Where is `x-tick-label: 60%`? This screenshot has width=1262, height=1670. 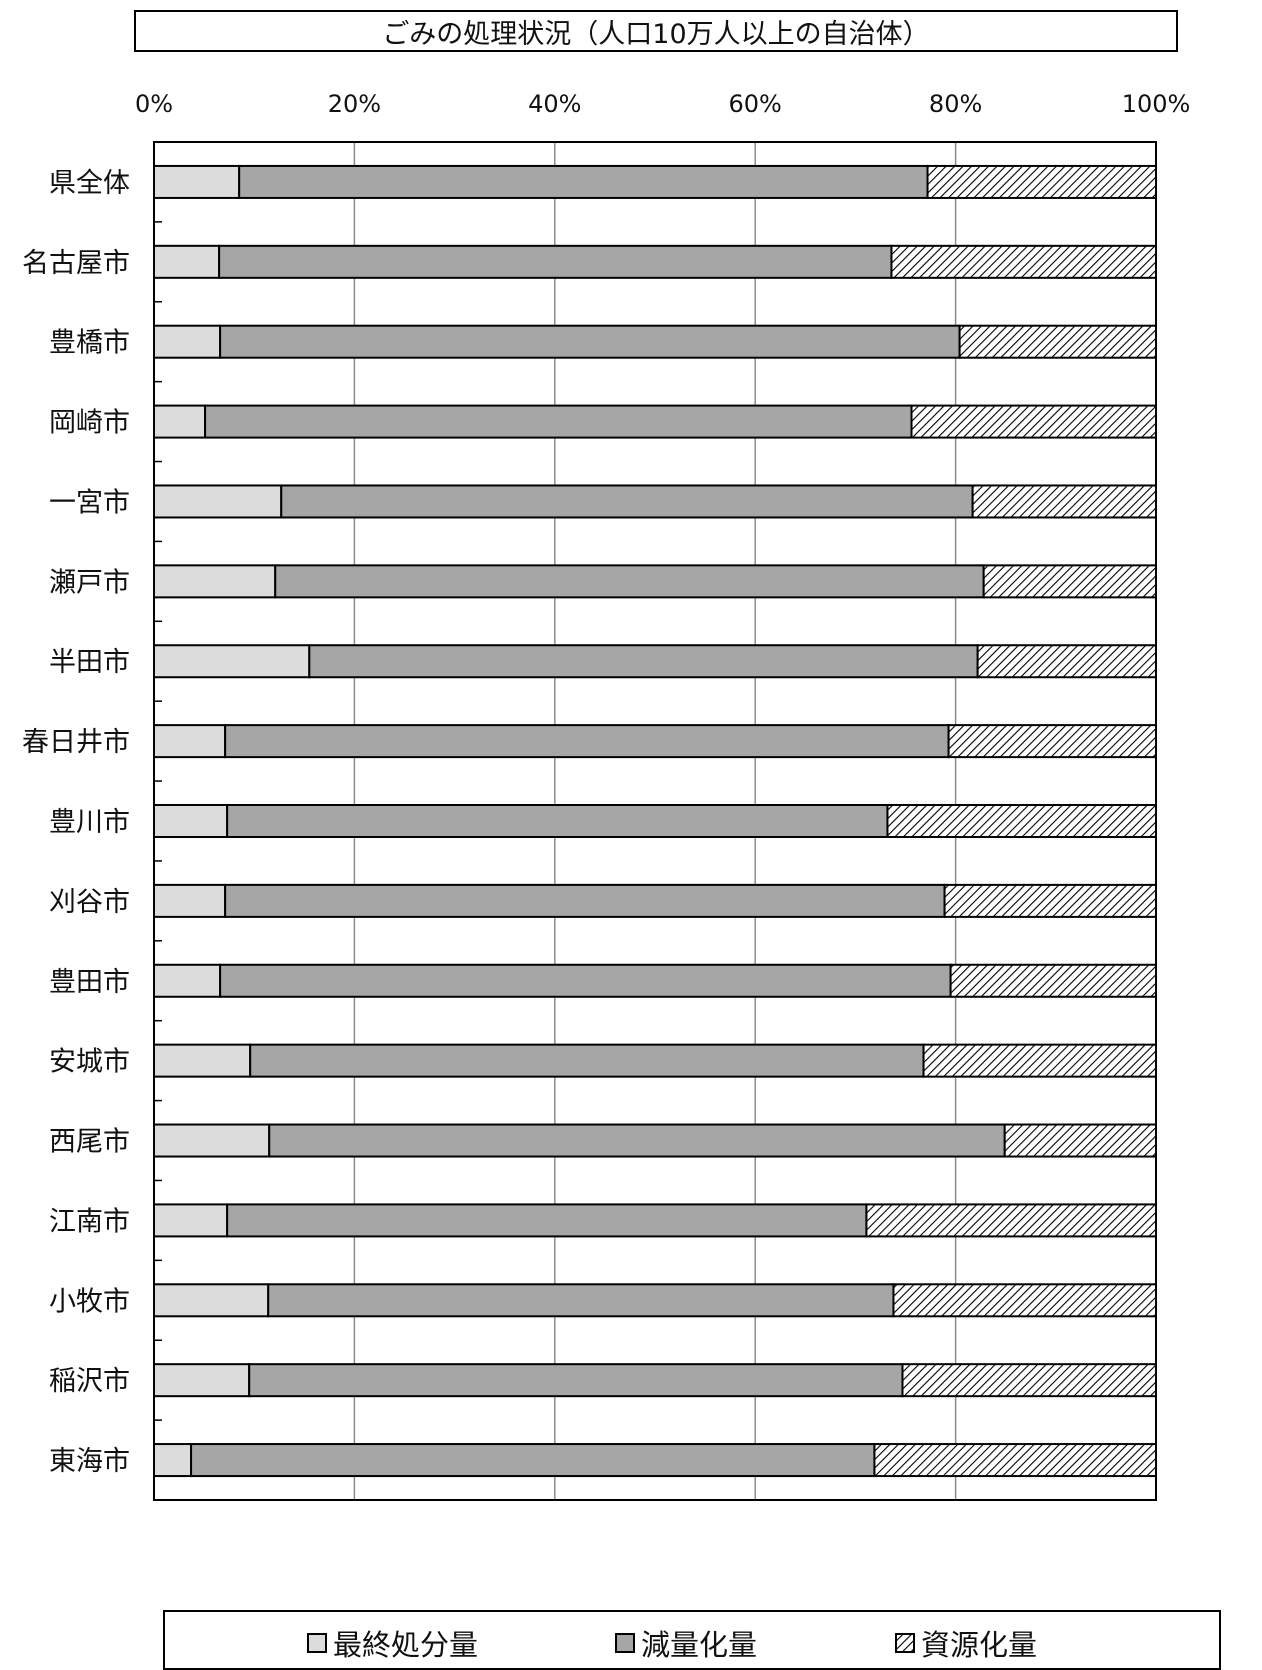
x-tick-label: 60% is located at coordinates (755, 104).